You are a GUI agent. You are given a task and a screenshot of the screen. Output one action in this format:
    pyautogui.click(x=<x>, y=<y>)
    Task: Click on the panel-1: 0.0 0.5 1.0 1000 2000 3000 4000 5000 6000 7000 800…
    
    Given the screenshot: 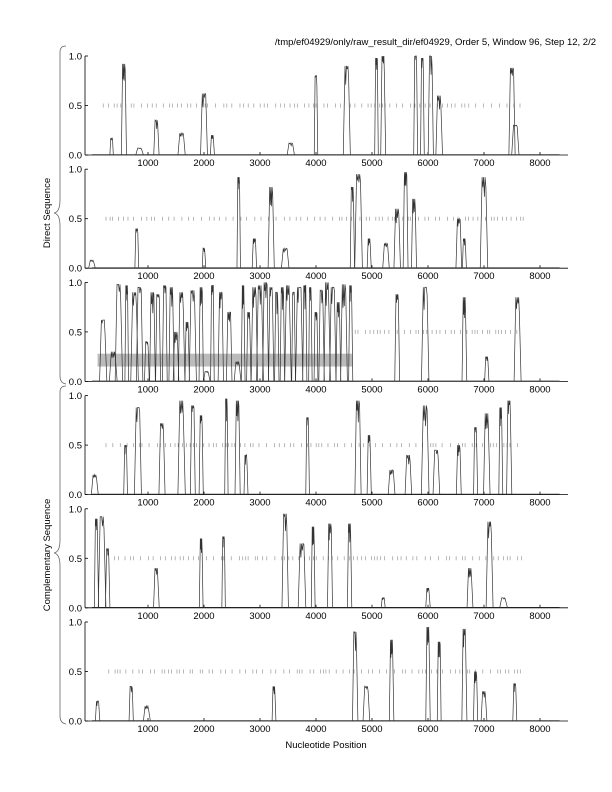 What is the action you would take?
    pyautogui.click(x=318, y=110)
    